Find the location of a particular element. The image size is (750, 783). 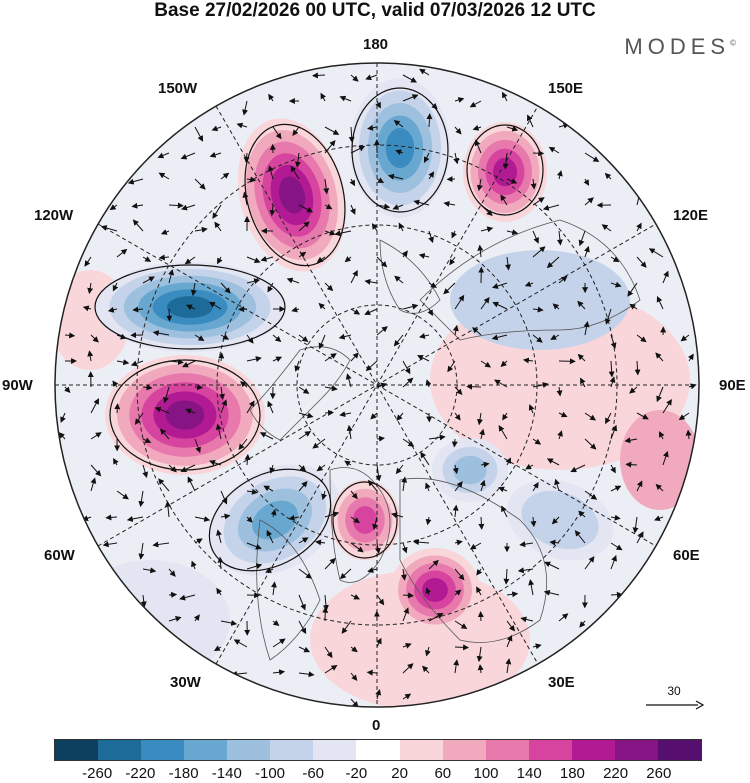

colorbar-tick-label: 20 is located at coordinates (399, 773).